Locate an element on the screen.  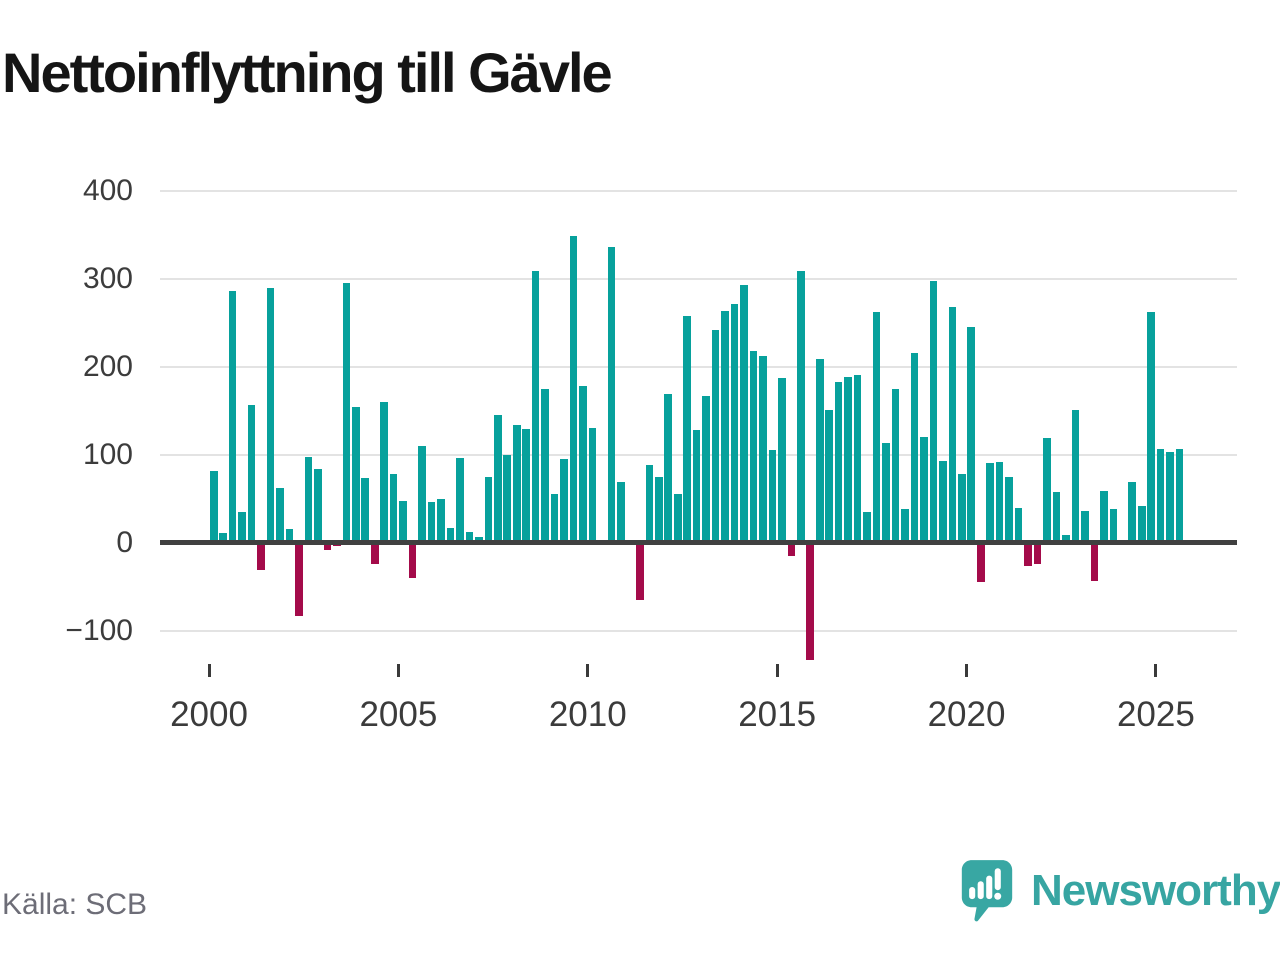
x-axis-label: 2010 is located at coordinates (587, 714).